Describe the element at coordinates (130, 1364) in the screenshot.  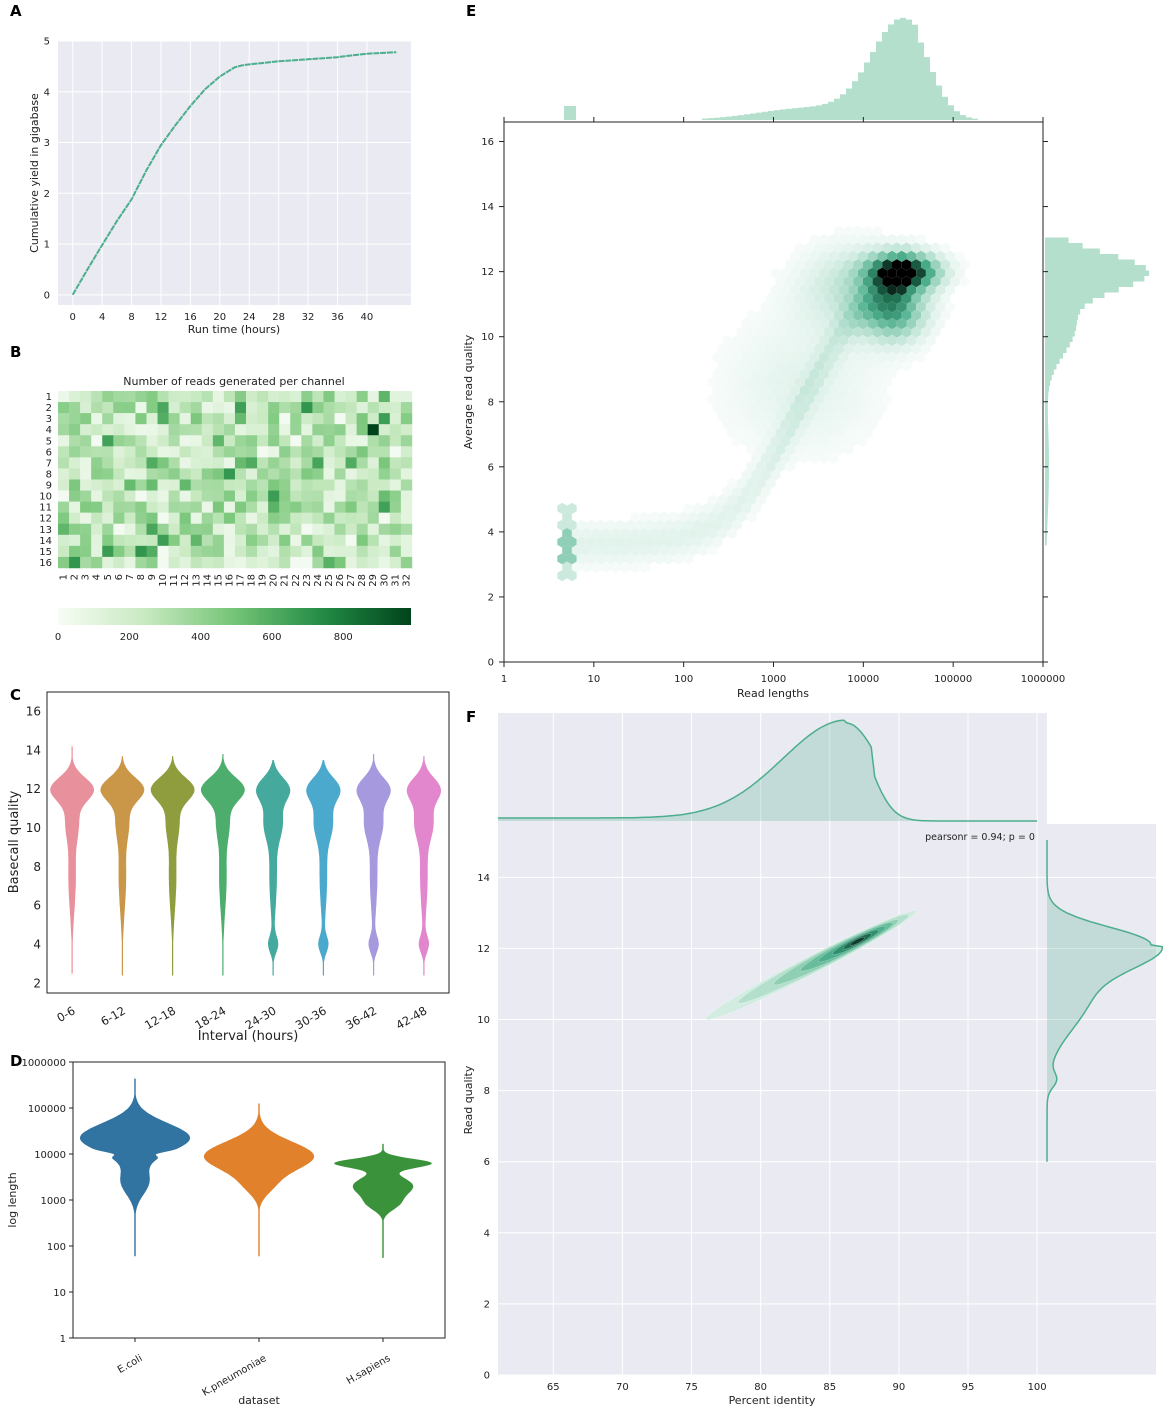
I see `panel-d-xtick: E.coli` at that location.